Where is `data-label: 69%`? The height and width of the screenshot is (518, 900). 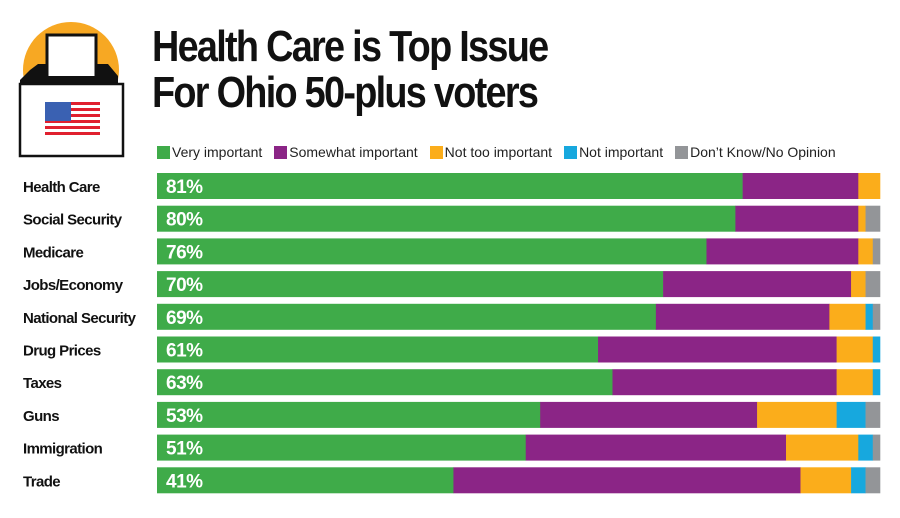
data-label: 69% is located at coordinates (184, 318).